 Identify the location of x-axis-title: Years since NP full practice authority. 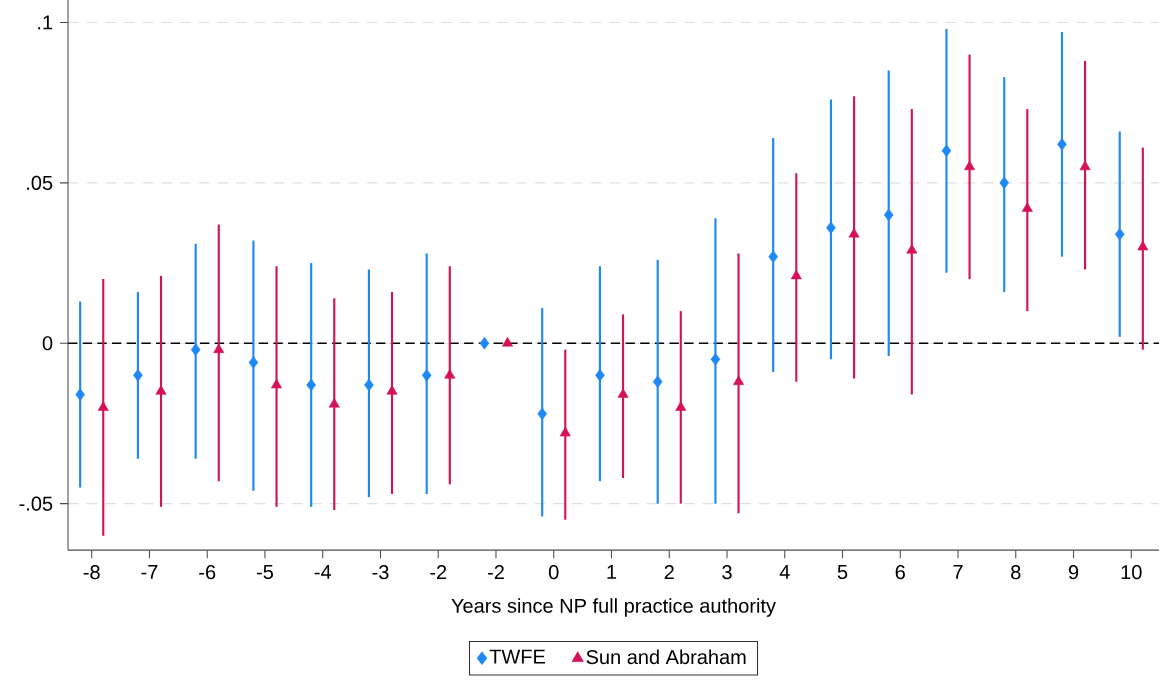
(613, 607).